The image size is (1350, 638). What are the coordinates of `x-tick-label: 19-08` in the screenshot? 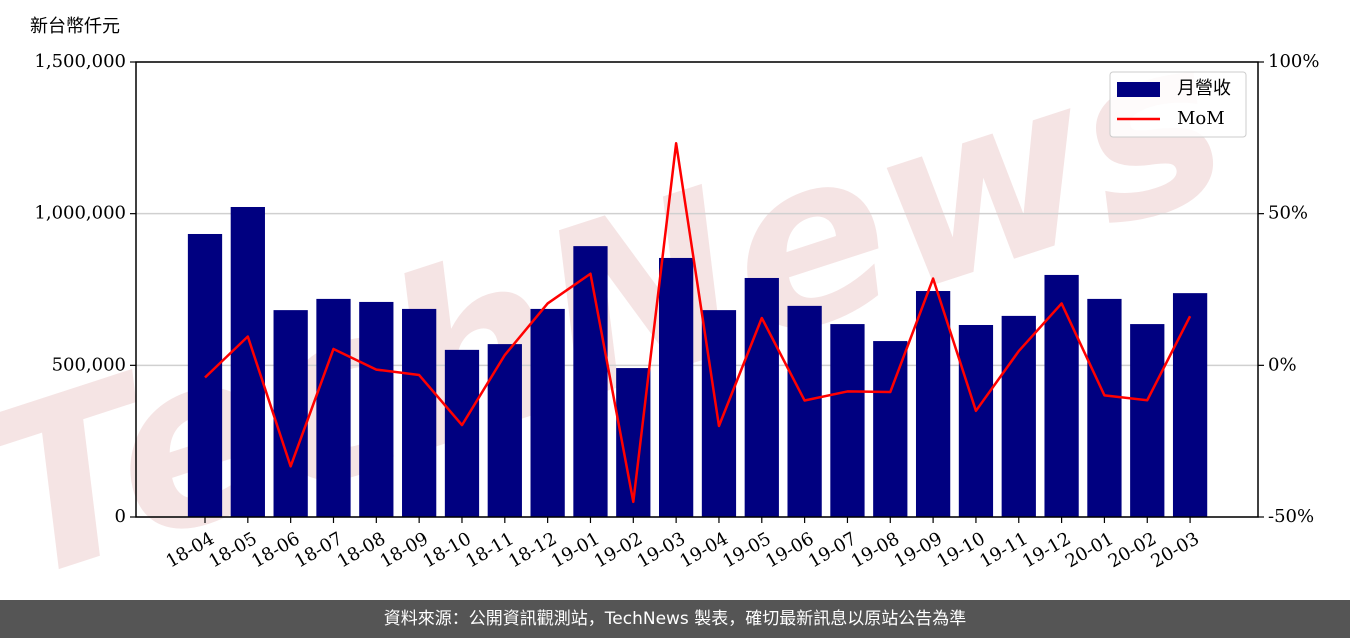 It's located at (875, 550).